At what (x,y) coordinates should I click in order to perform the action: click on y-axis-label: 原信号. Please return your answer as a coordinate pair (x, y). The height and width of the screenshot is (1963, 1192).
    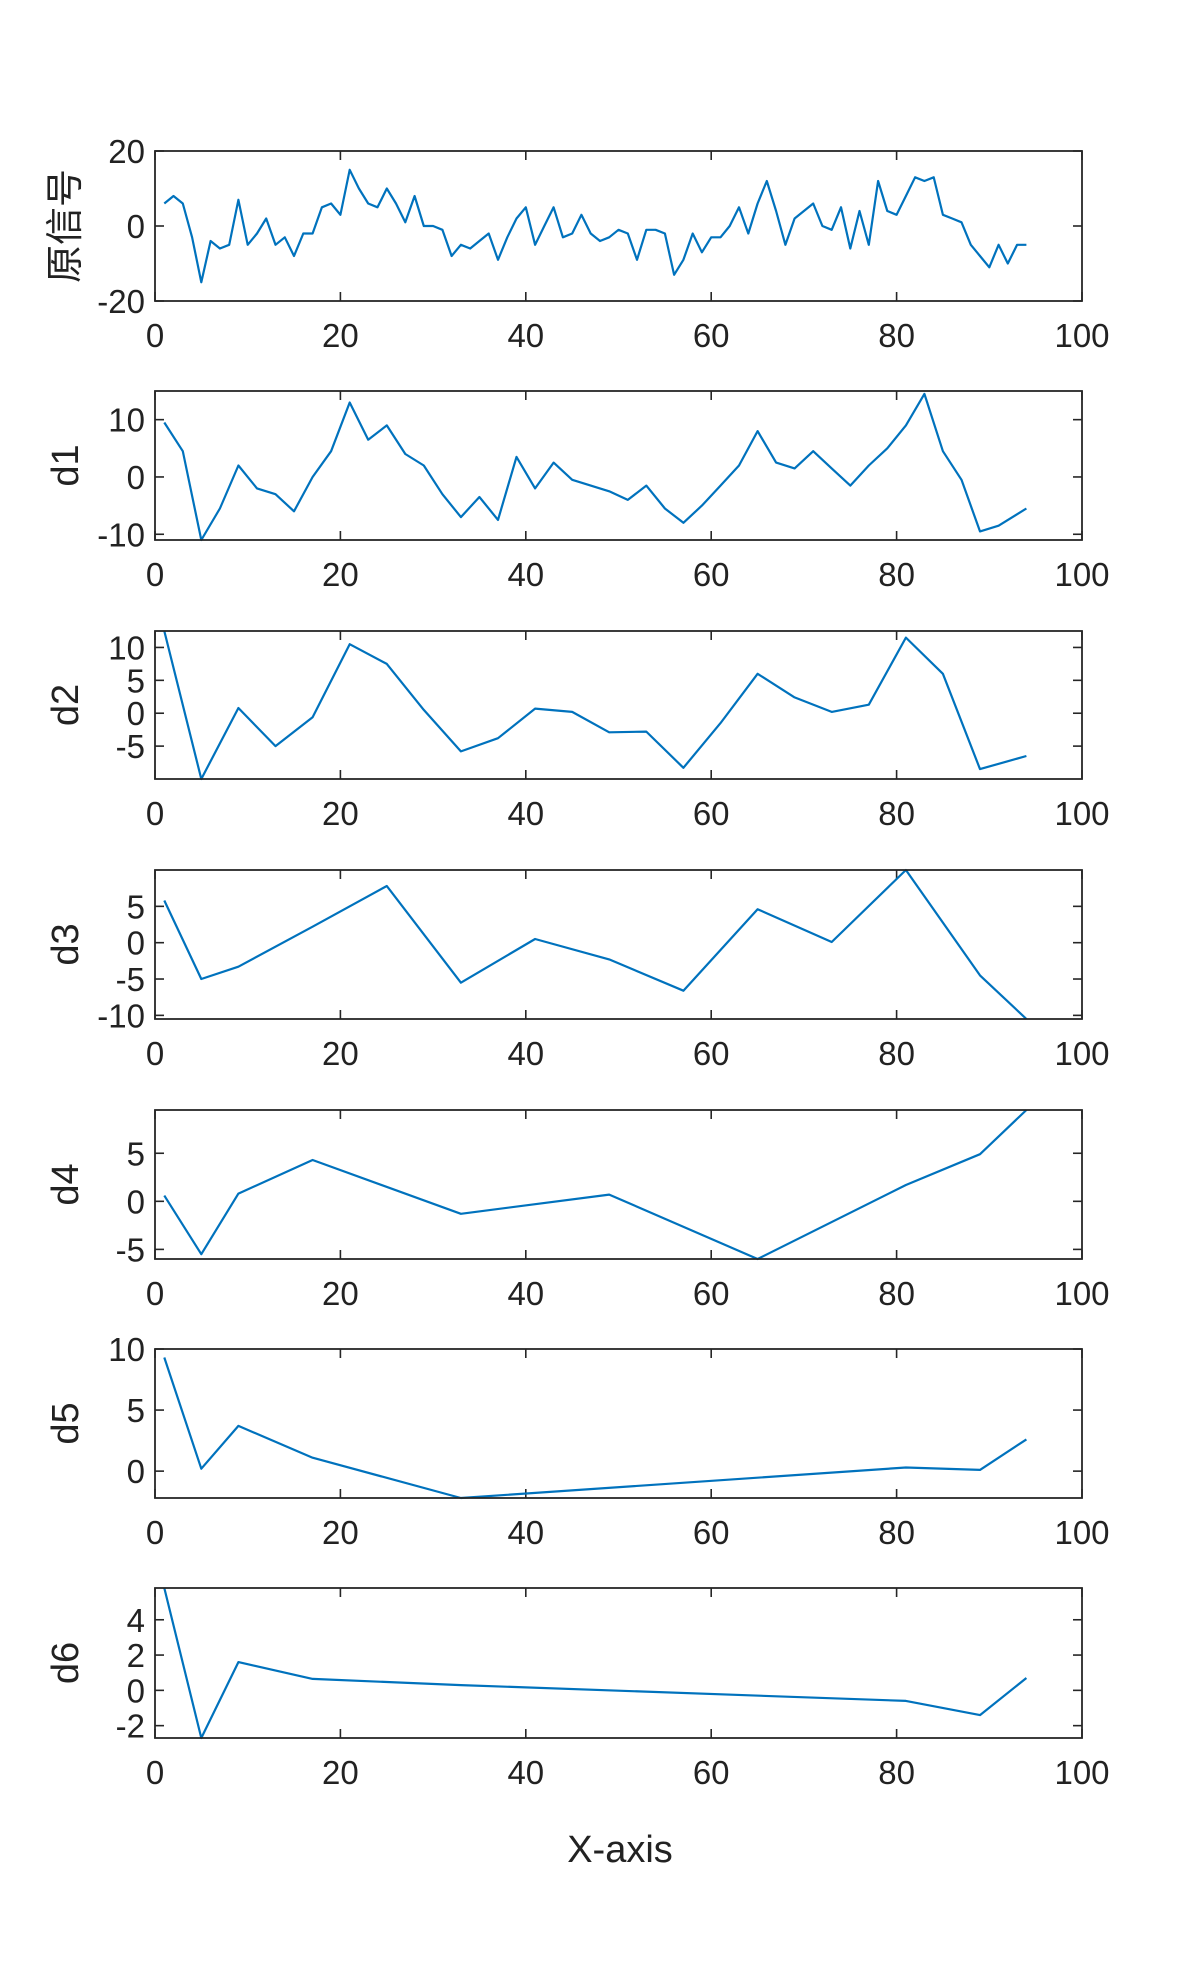
    Looking at the image, I should click on (66, 226).